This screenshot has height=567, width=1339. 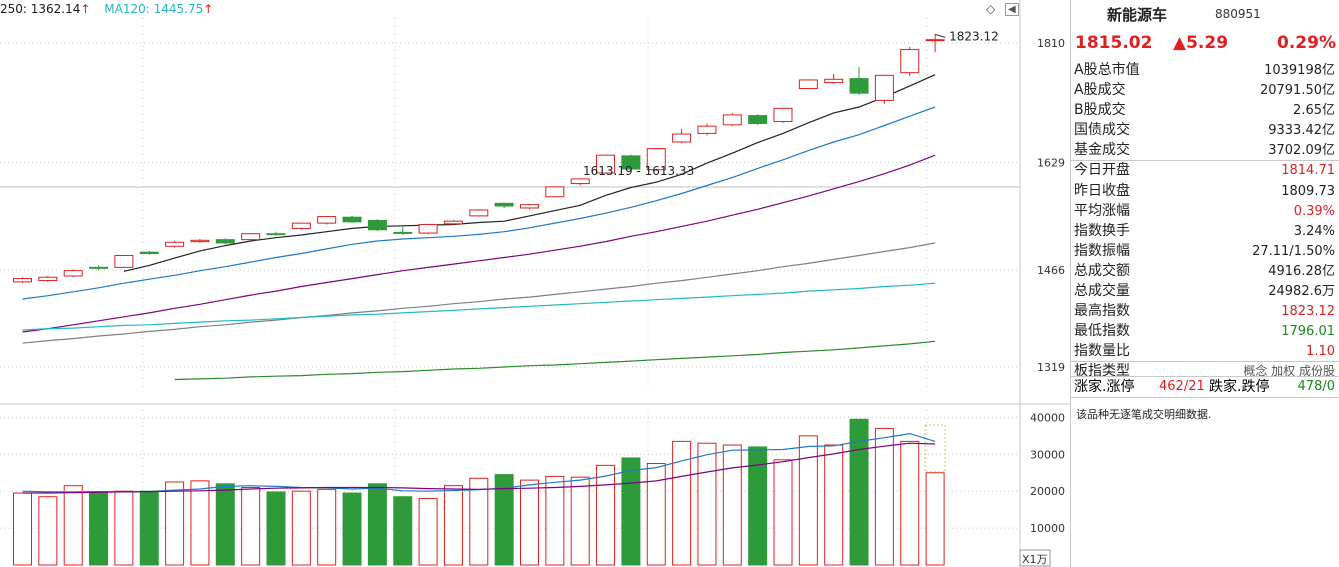 What do you see at coordinates (1316, 386) in the screenshot?
I see `down-limit-value: 478/0` at bounding box center [1316, 386].